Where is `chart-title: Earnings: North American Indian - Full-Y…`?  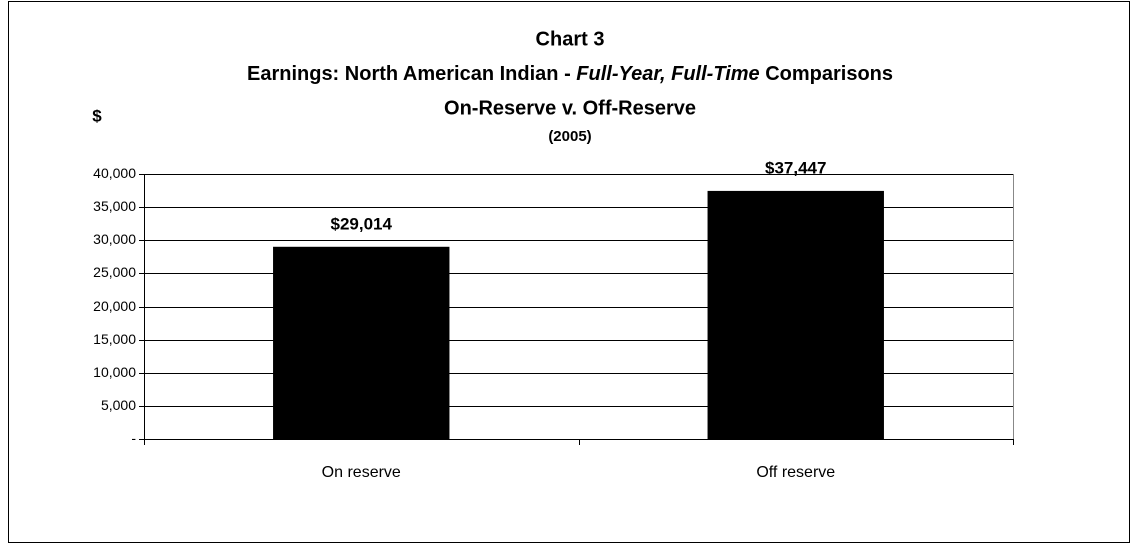
chart-title: Earnings: North American Indian - Full-Y… is located at coordinates (570, 74).